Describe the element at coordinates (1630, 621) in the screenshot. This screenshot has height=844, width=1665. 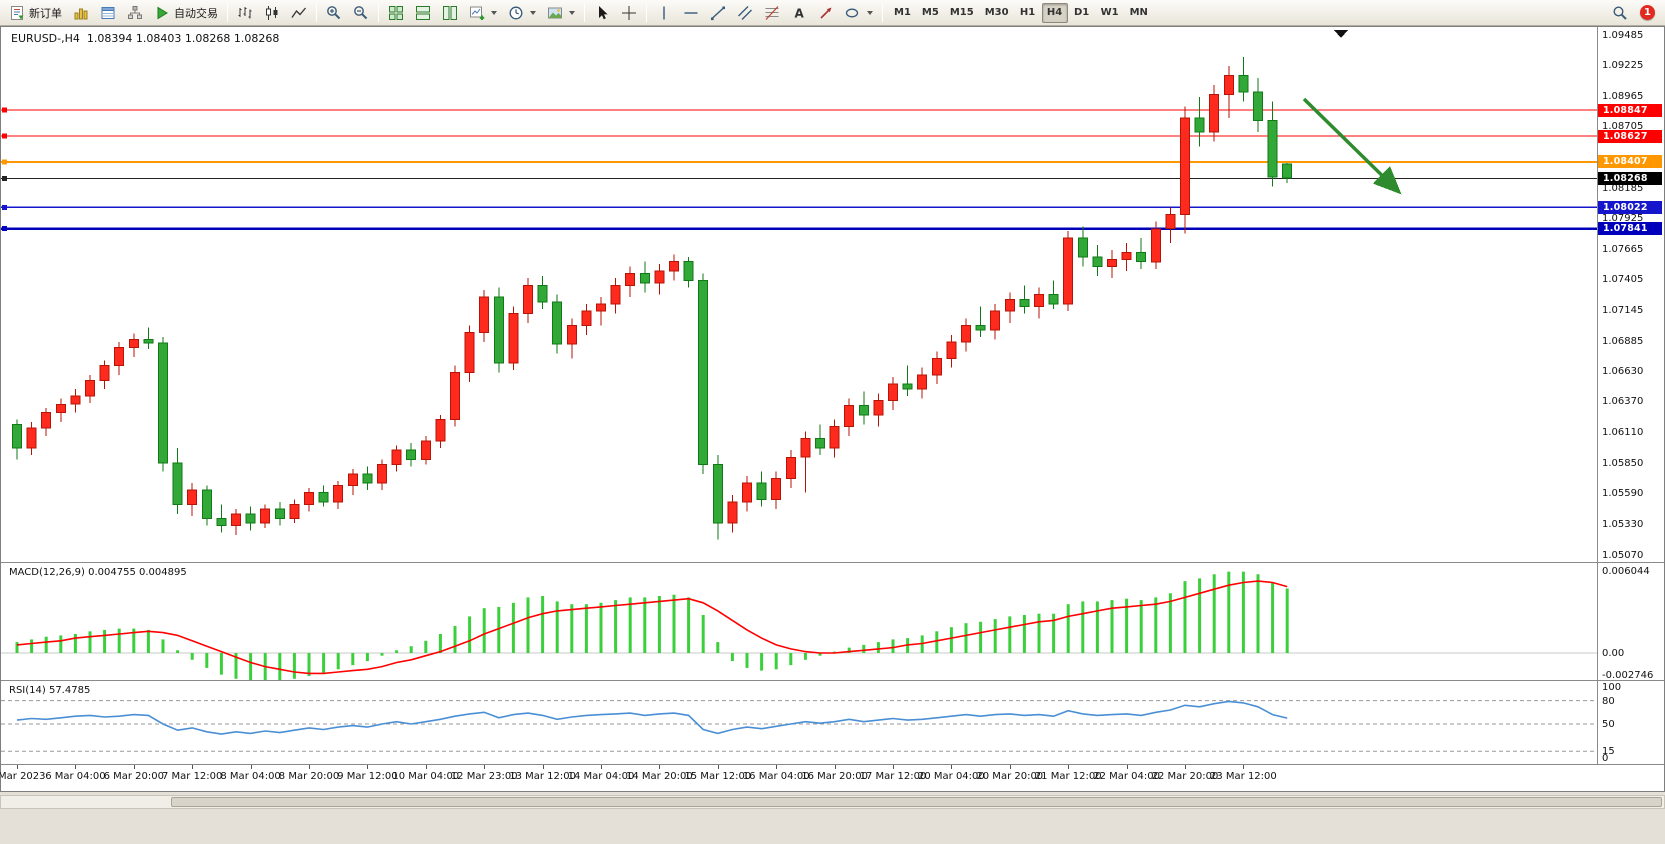
I see `macd-axis: 0.006044 0.00 -0.002746` at that location.